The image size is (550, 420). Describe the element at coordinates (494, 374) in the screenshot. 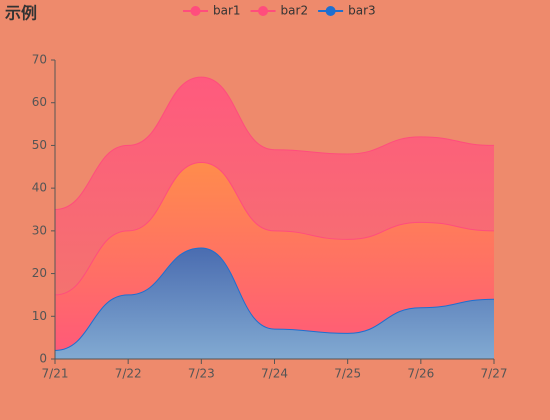

I see `x-tick-label: 7/27` at that location.